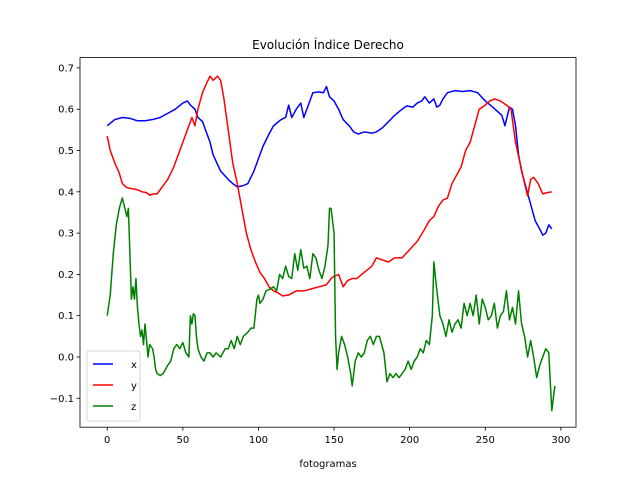 Image resolution: width=640 pixels, height=480 pixels. What do you see at coordinates (182, 440) in the screenshot?
I see `x-tick-label: 50` at bounding box center [182, 440].